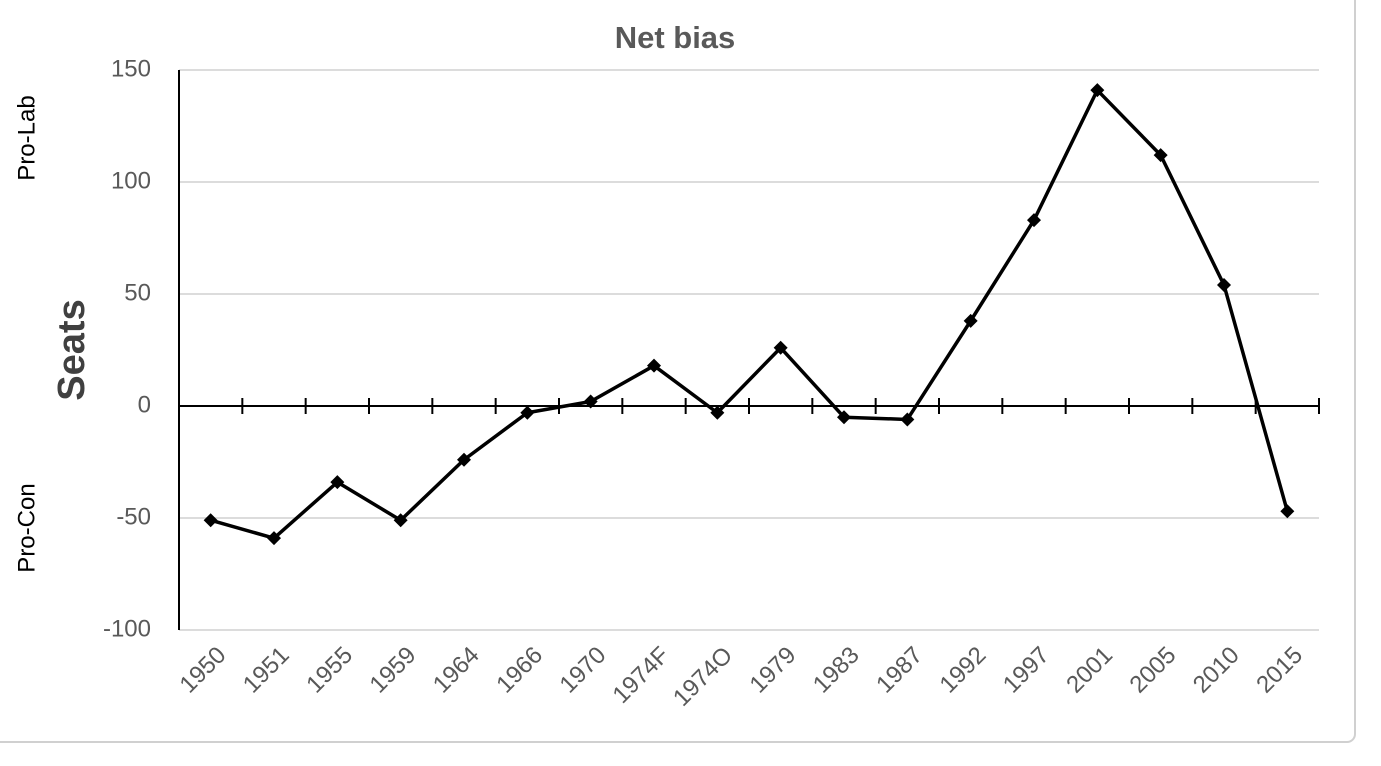  Describe the element at coordinates (133, 516) in the screenshot. I see `y-tick-label: -50` at that location.